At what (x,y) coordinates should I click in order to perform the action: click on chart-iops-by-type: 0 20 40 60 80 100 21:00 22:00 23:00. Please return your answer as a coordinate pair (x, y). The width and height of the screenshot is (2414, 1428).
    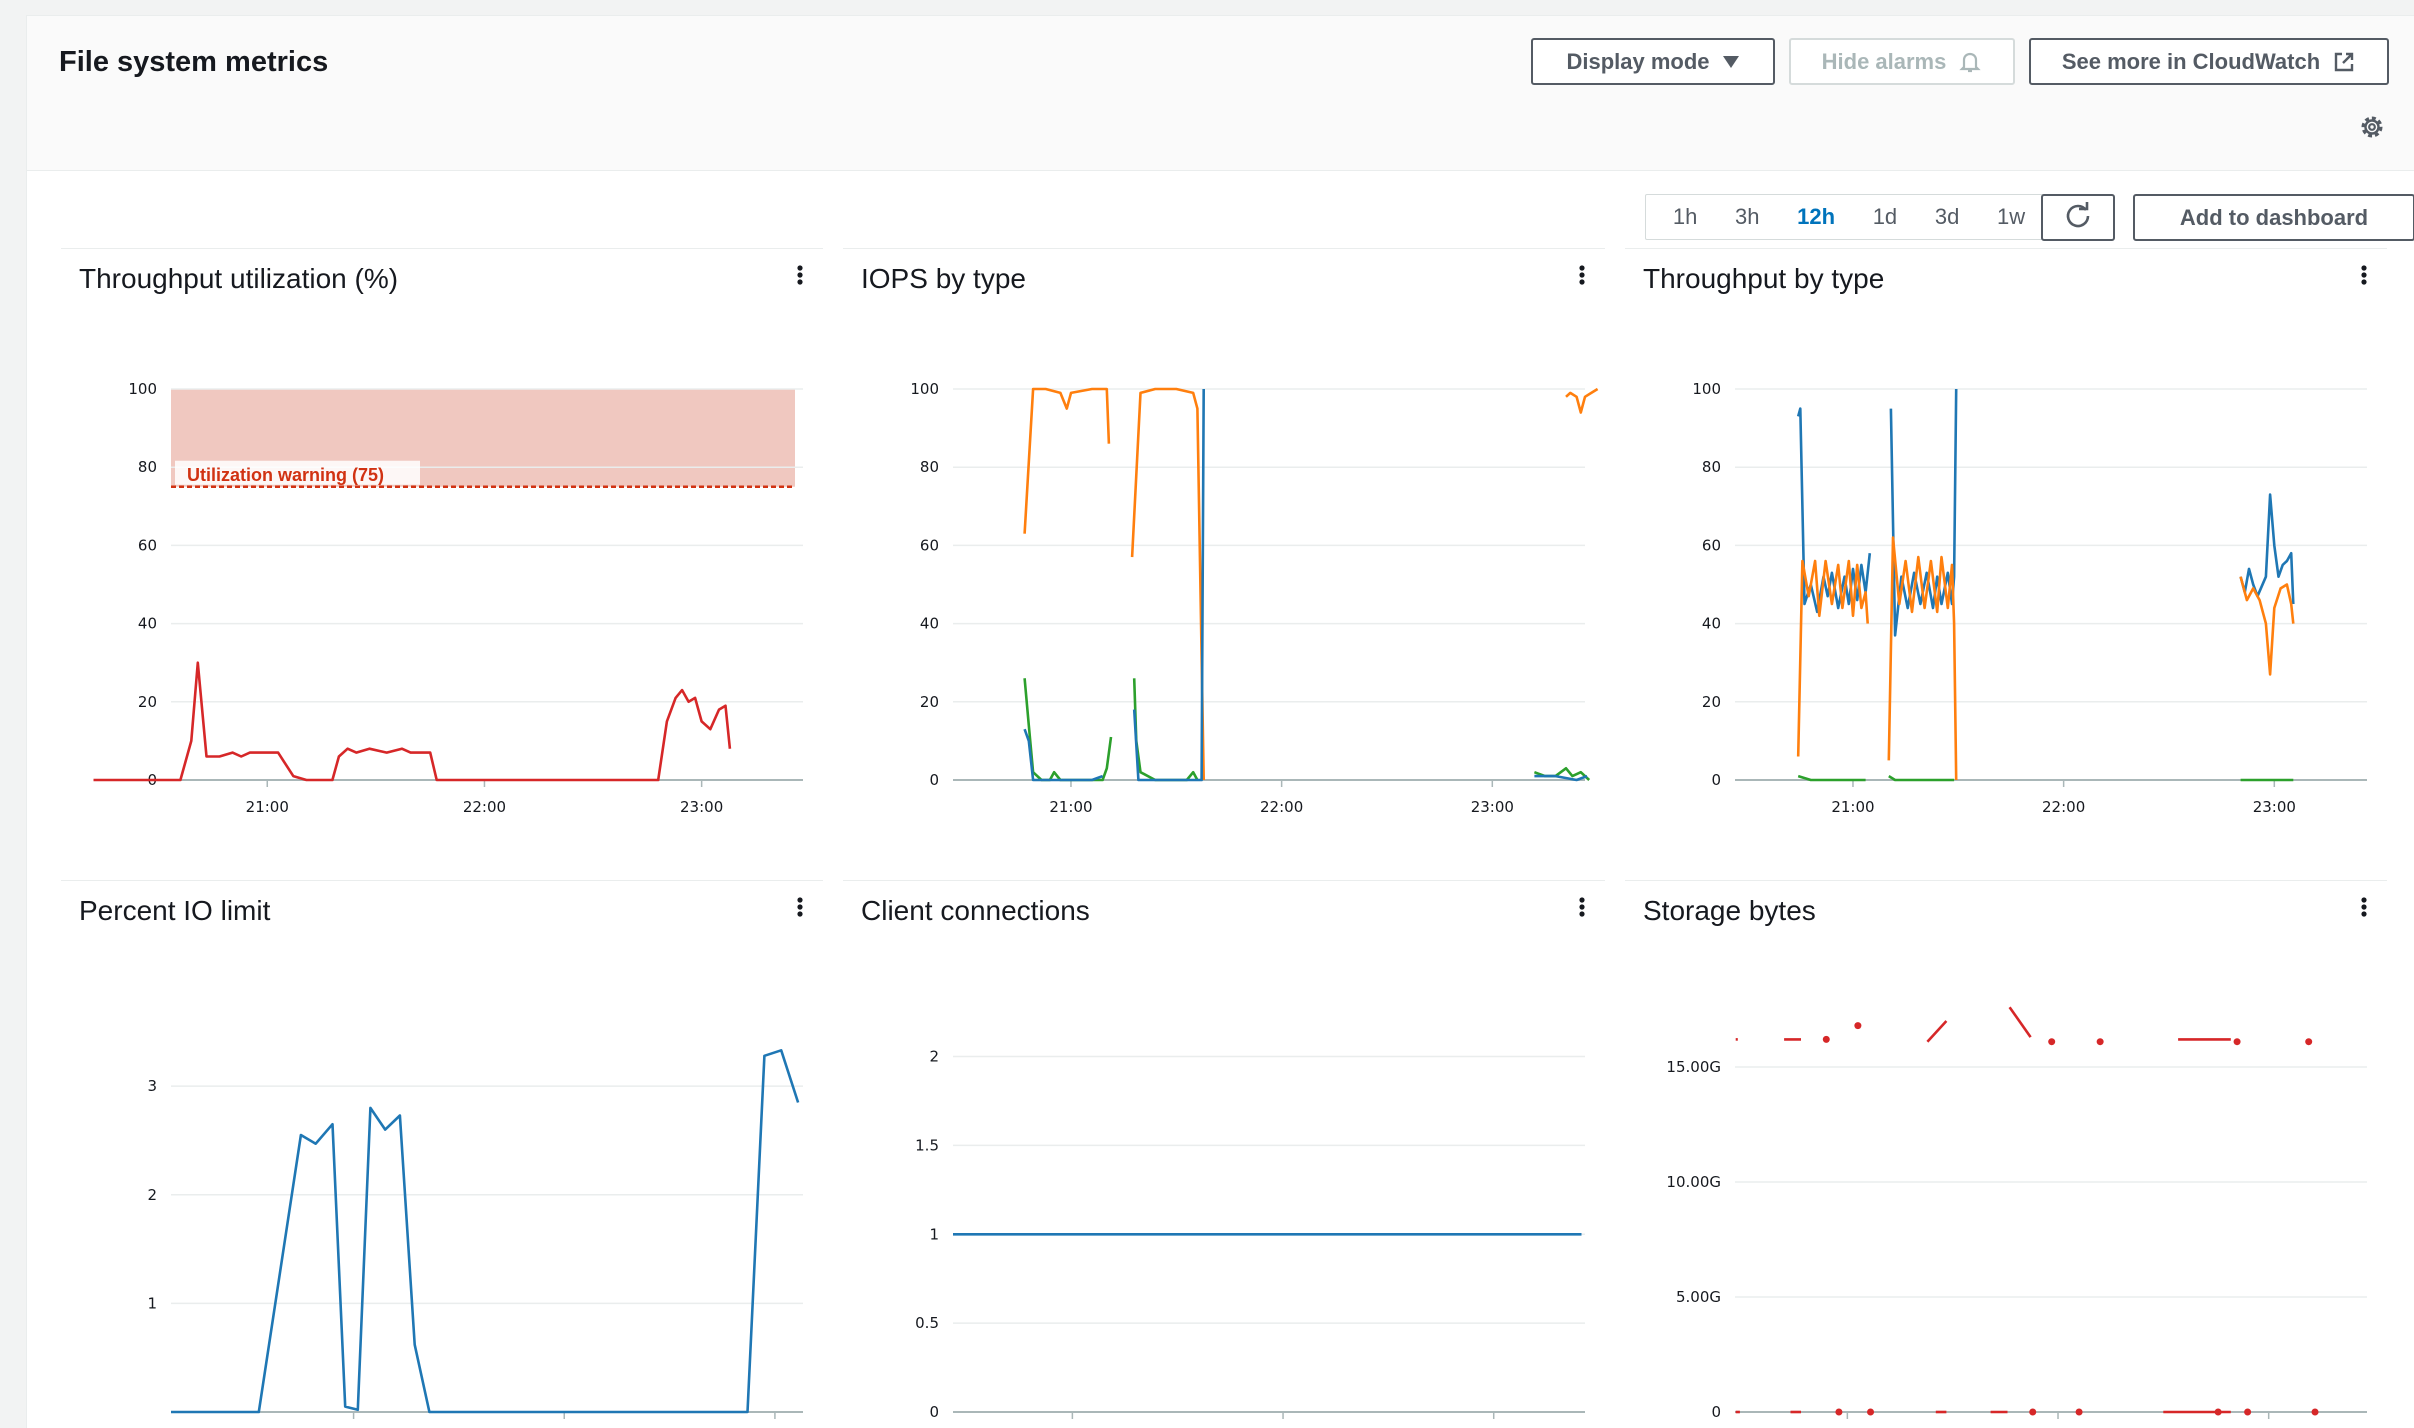
    Looking at the image, I should click on (1254, 598).